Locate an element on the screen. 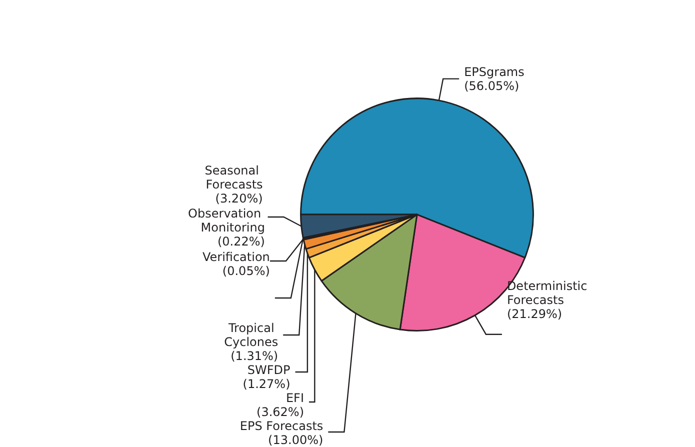 The height and width of the screenshot is (447, 695). data-label: (13.00%) is located at coordinates (296, 440).